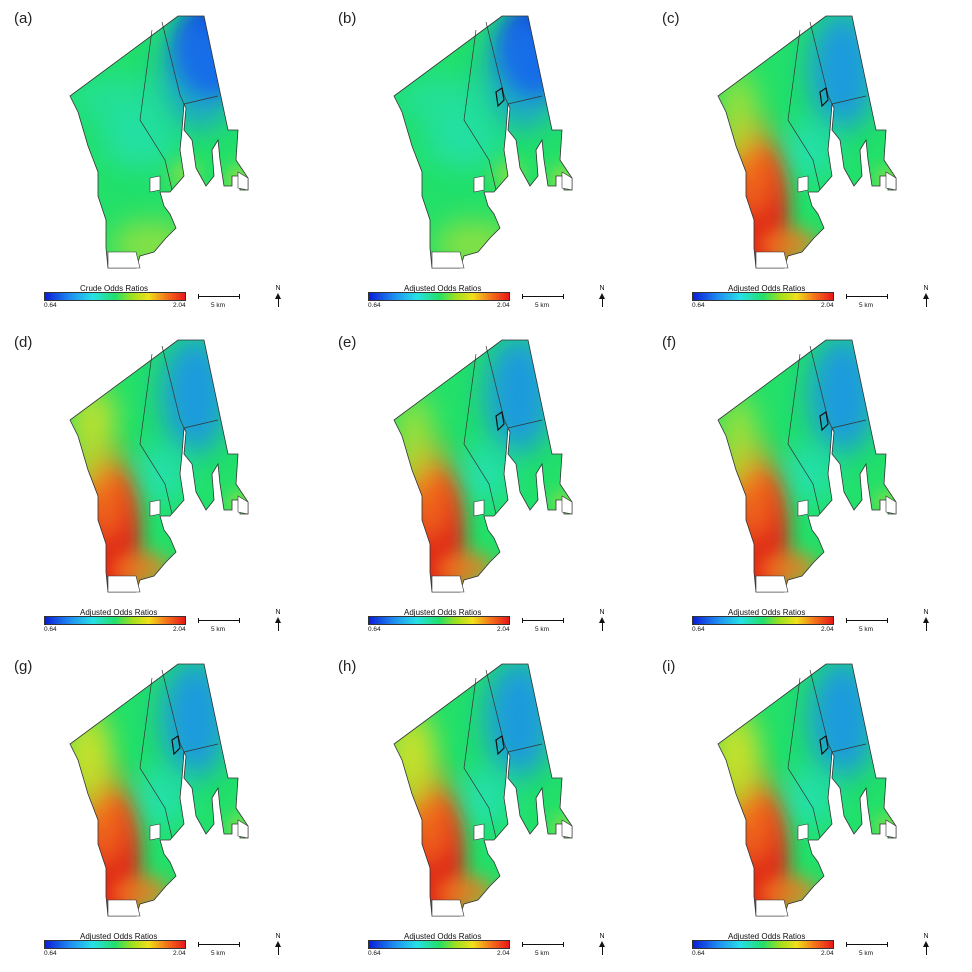 The width and height of the screenshot is (972, 972). What do you see at coordinates (114, 288) in the screenshot?
I see `legend-title: Crude Odds Ratios` at bounding box center [114, 288].